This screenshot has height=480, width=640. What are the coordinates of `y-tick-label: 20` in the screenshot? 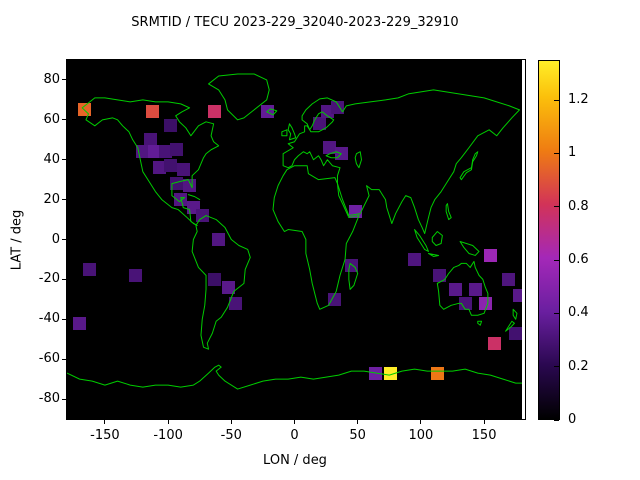 It's located at (51, 199).